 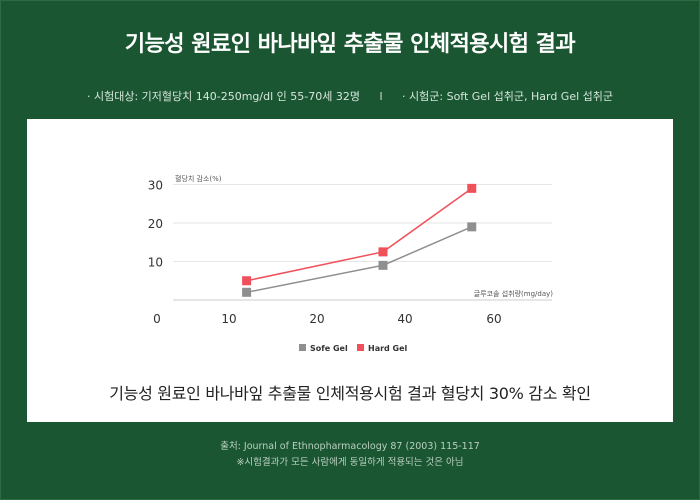 What do you see at coordinates (198, 178) in the screenshot?
I see `y-axis-label: 혈당치 감소(%)` at bounding box center [198, 178].